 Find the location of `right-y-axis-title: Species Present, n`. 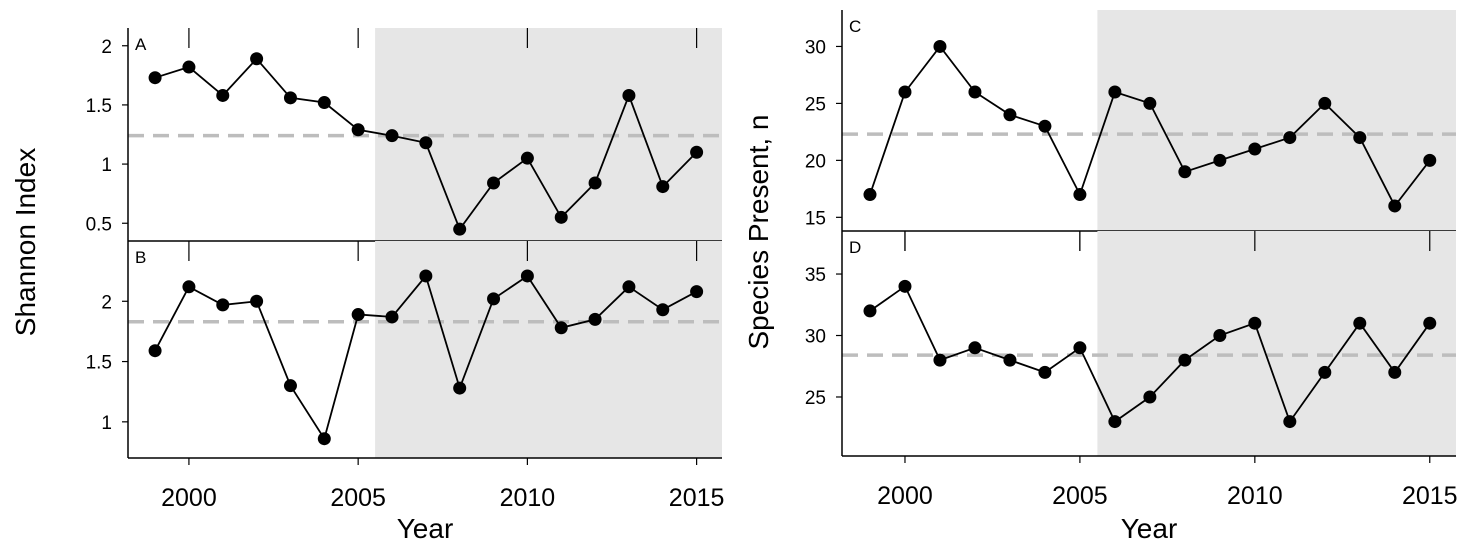

right-y-axis-title: Species Present, n is located at coordinates (758, 231).